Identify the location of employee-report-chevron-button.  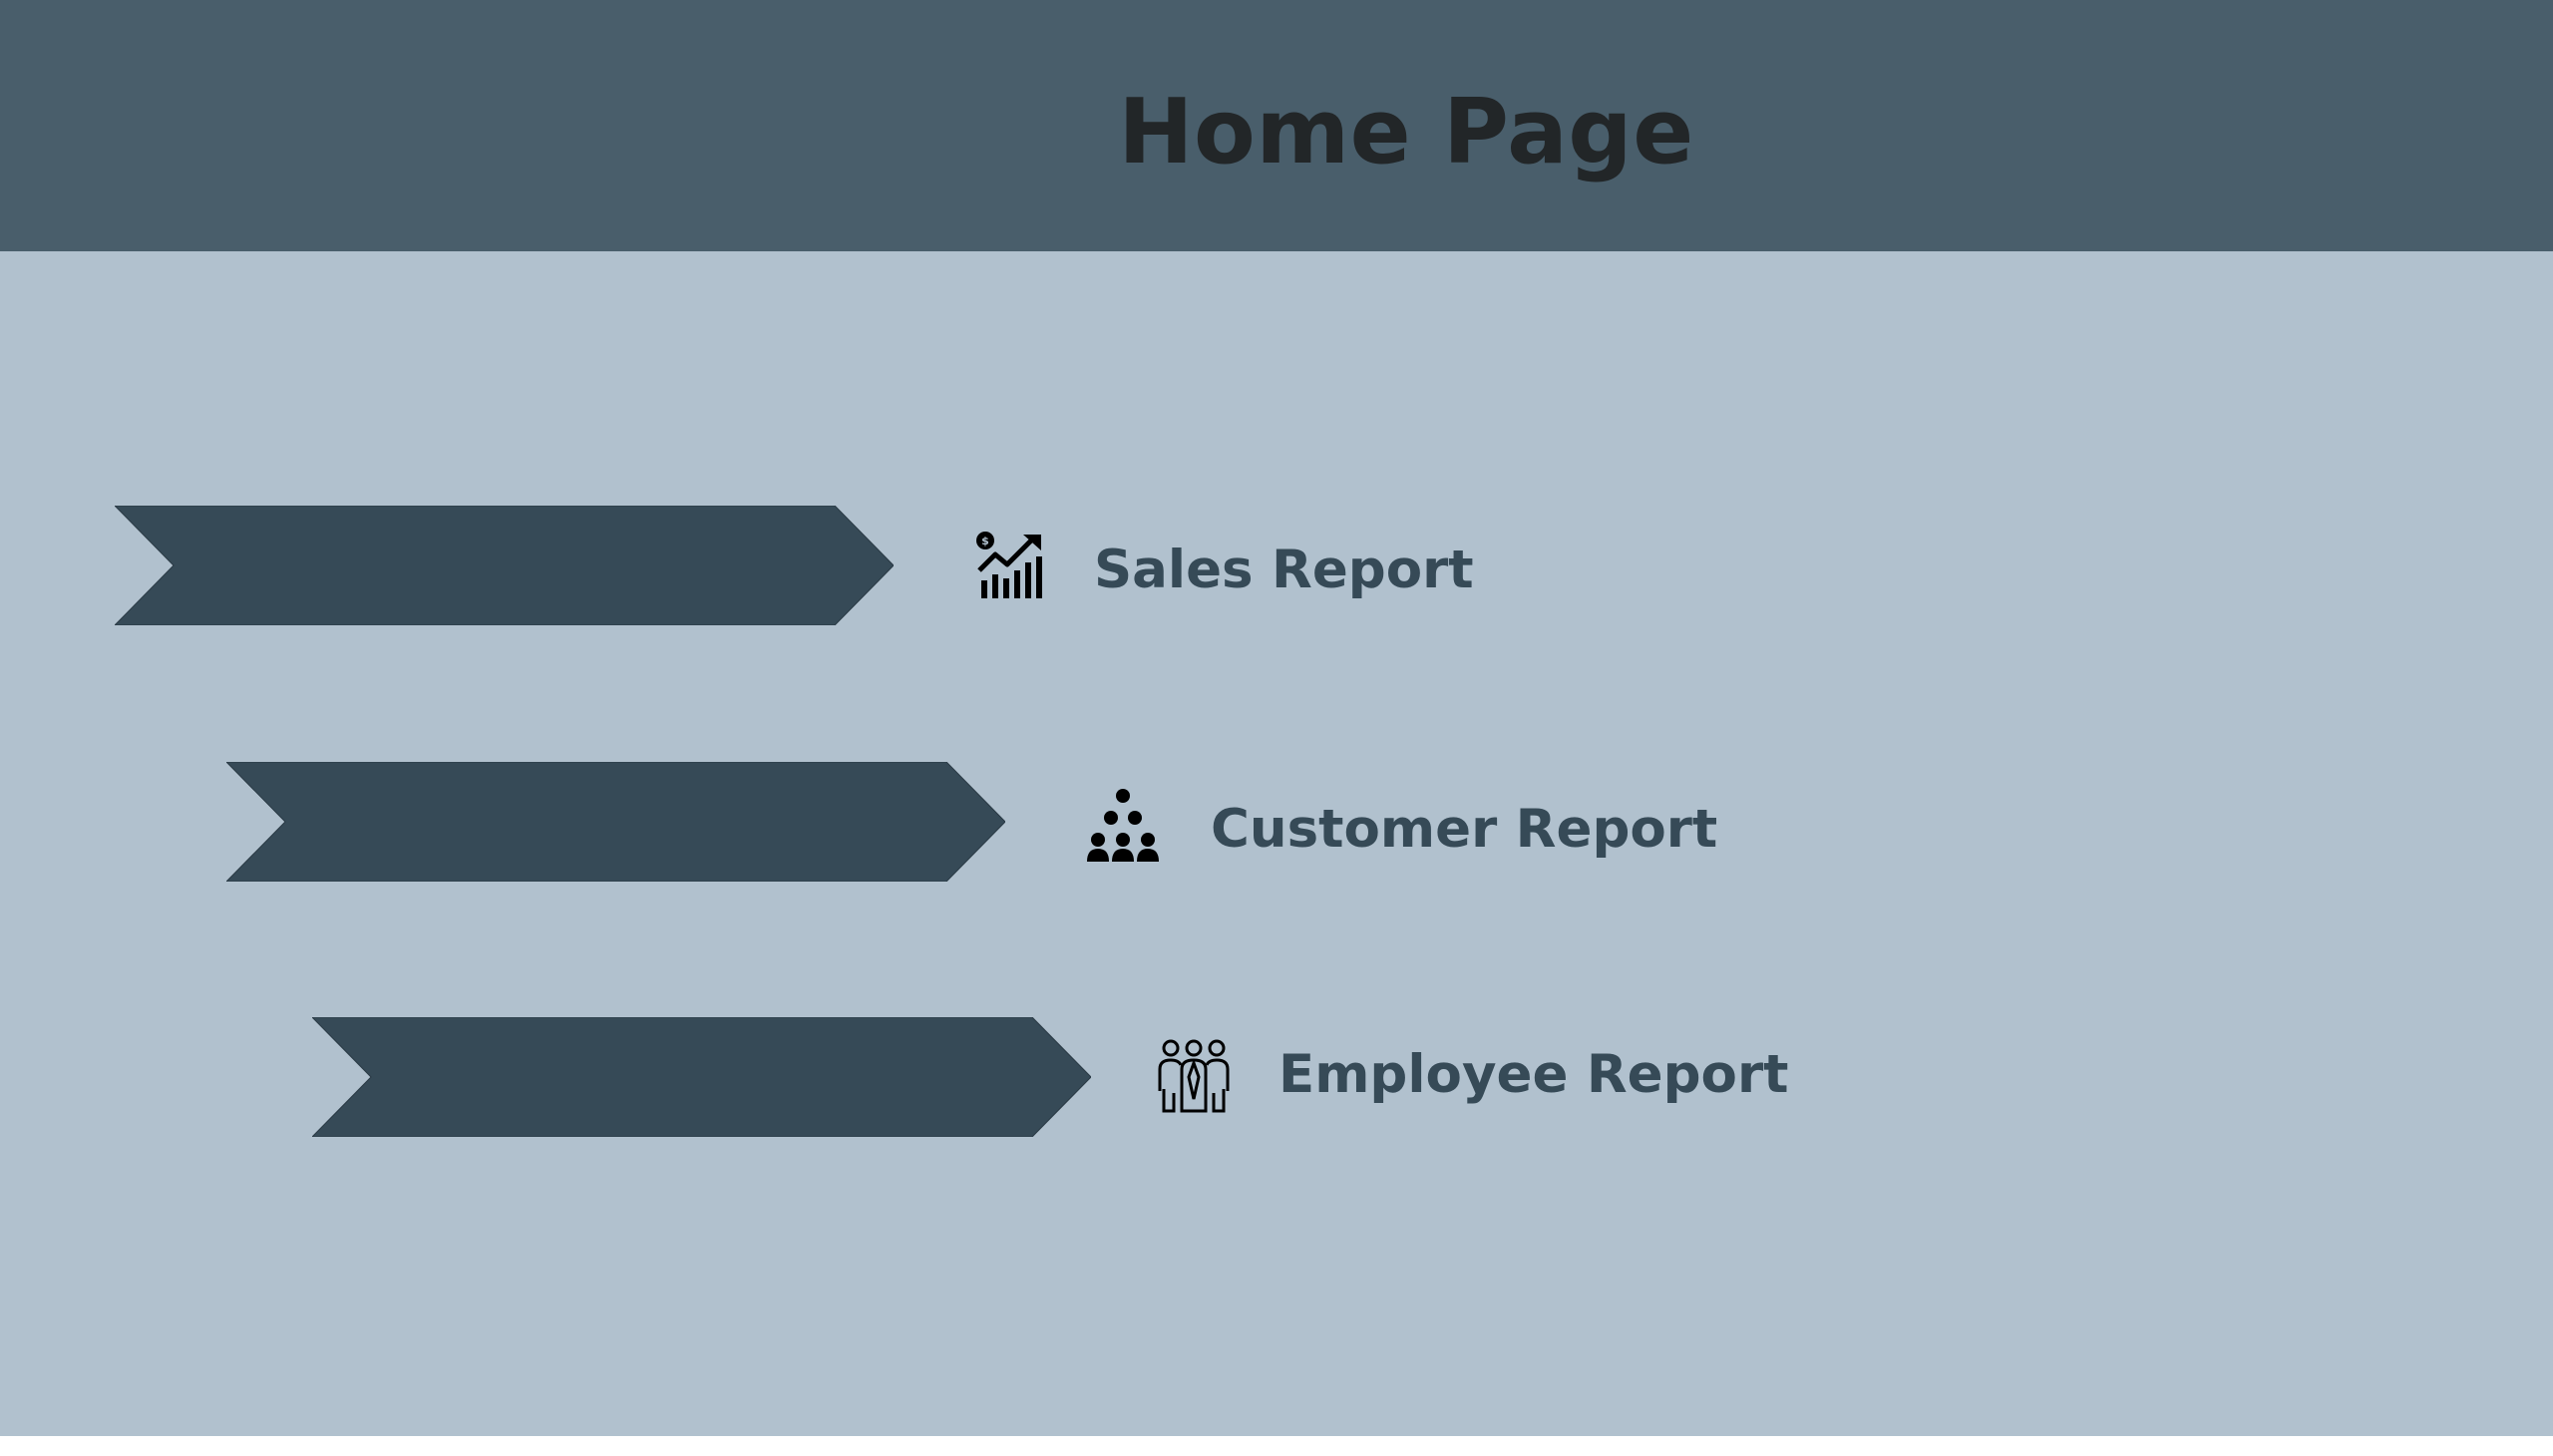
(702, 1077).